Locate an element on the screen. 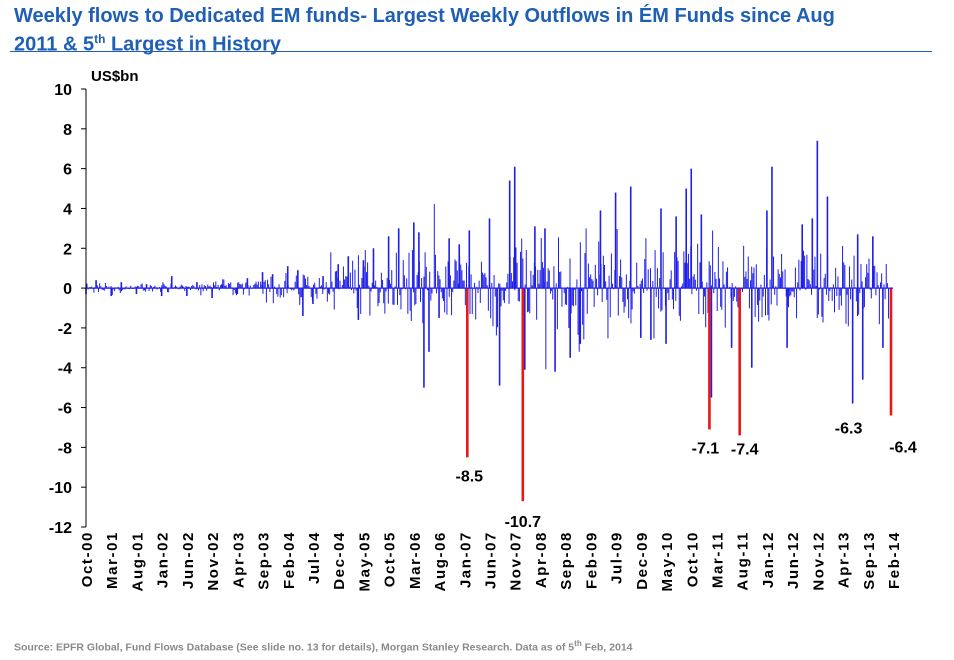 This screenshot has width=954, height=660. x-tick-label: Jan-12 is located at coordinates (768, 559).